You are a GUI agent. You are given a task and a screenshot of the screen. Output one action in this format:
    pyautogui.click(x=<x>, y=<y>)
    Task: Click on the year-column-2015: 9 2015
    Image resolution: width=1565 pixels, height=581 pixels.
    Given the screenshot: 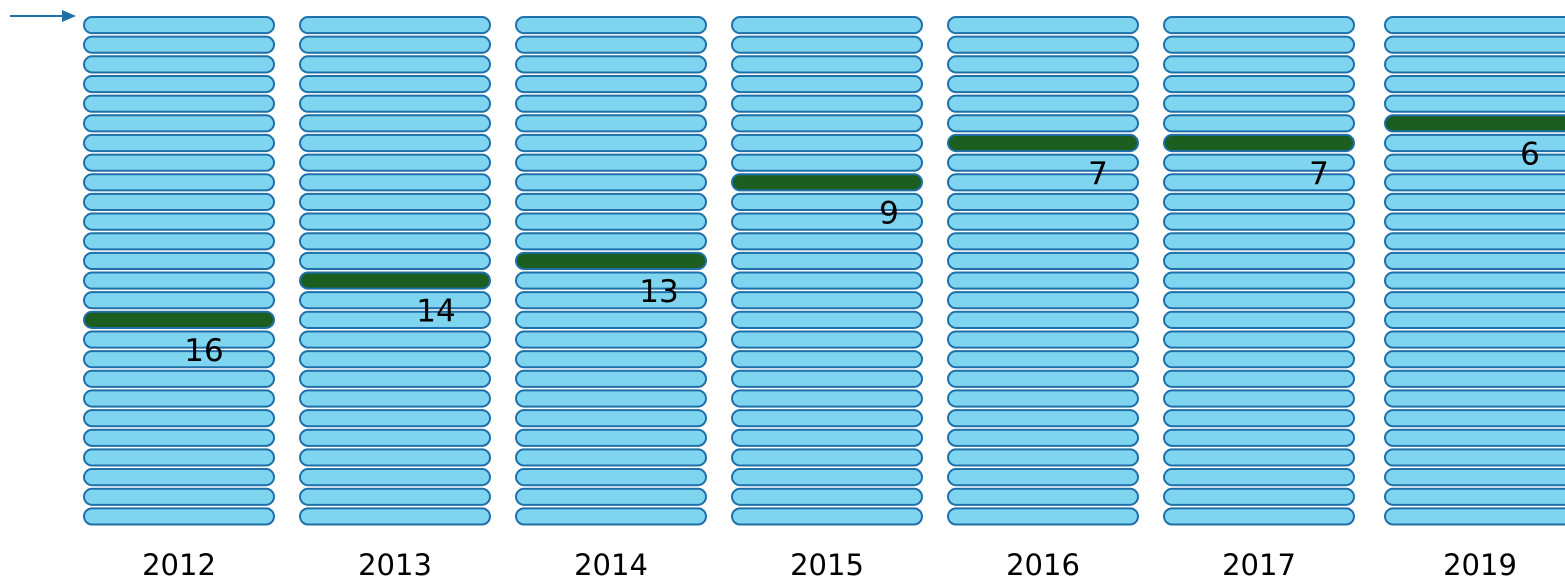 What is the action you would take?
    pyautogui.click(x=827, y=298)
    